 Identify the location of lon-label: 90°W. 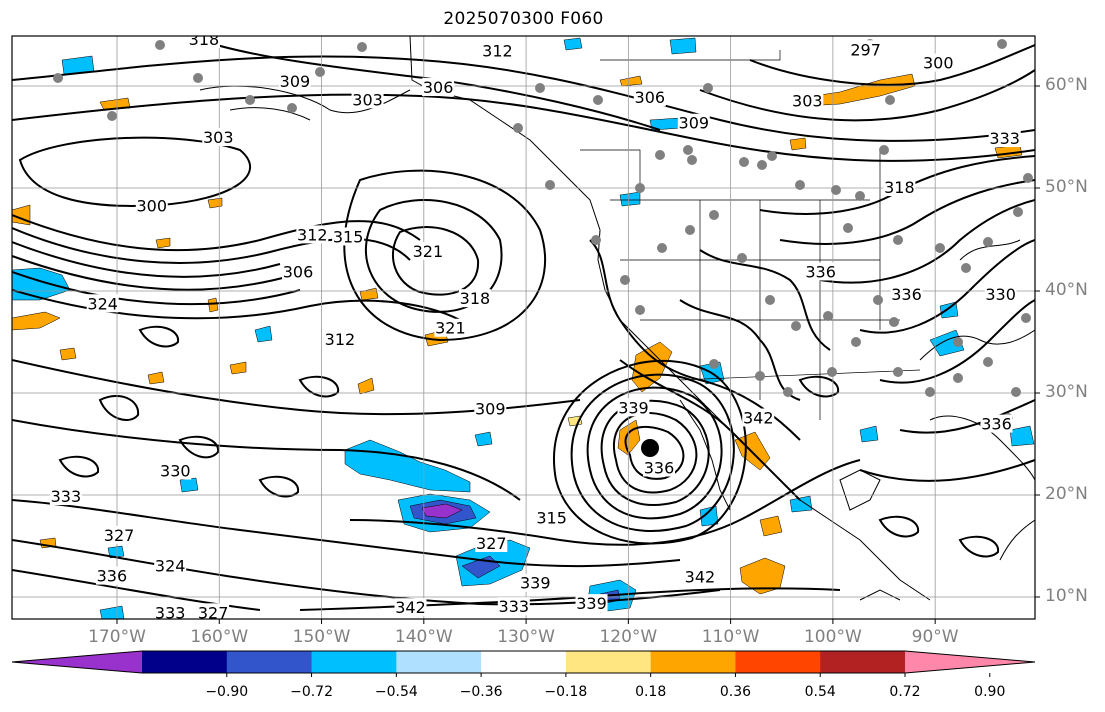
(935, 637).